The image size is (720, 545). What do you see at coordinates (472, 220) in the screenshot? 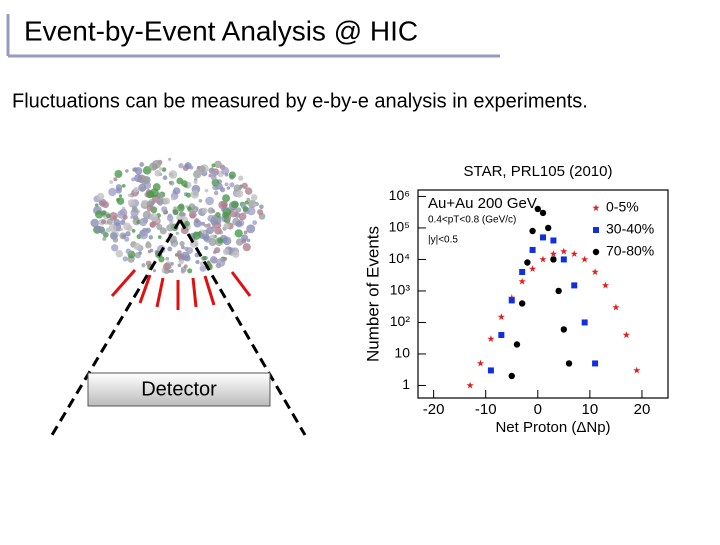
I see `annotation: 0.4<pT<0.8 (GeV/c)` at bounding box center [472, 220].